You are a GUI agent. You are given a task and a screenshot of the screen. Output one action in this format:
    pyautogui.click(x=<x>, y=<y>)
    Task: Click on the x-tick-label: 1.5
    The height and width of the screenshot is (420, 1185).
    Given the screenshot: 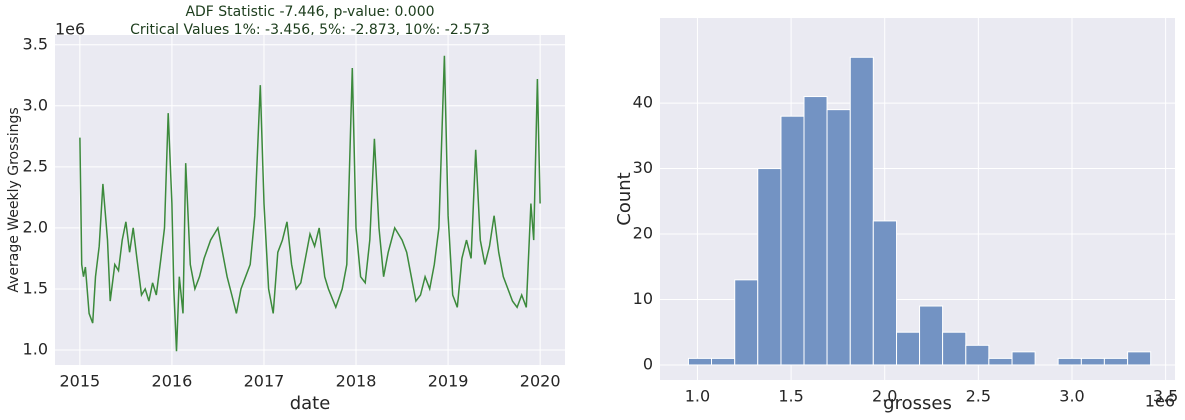 What is the action you would take?
    pyautogui.click(x=790, y=396)
    